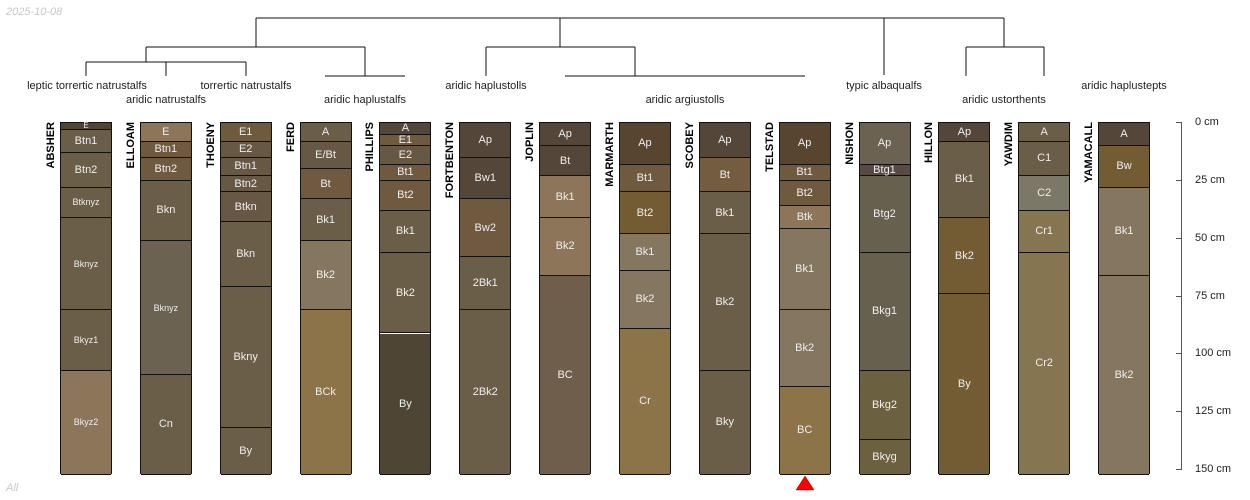 The image size is (1250, 500). Describe the element at coordinates (485, 178) in the screenshot. I see `horizon: Bw1` at that location.